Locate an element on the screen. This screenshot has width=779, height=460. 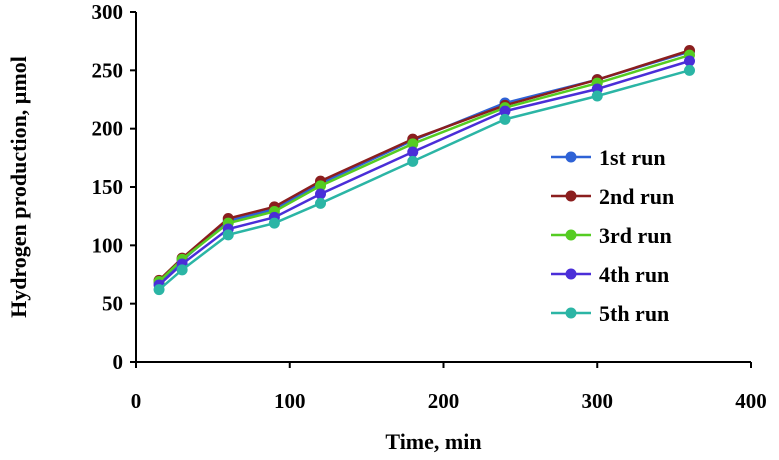
y-tick-label: 100 is located at coordinates (108, 245).